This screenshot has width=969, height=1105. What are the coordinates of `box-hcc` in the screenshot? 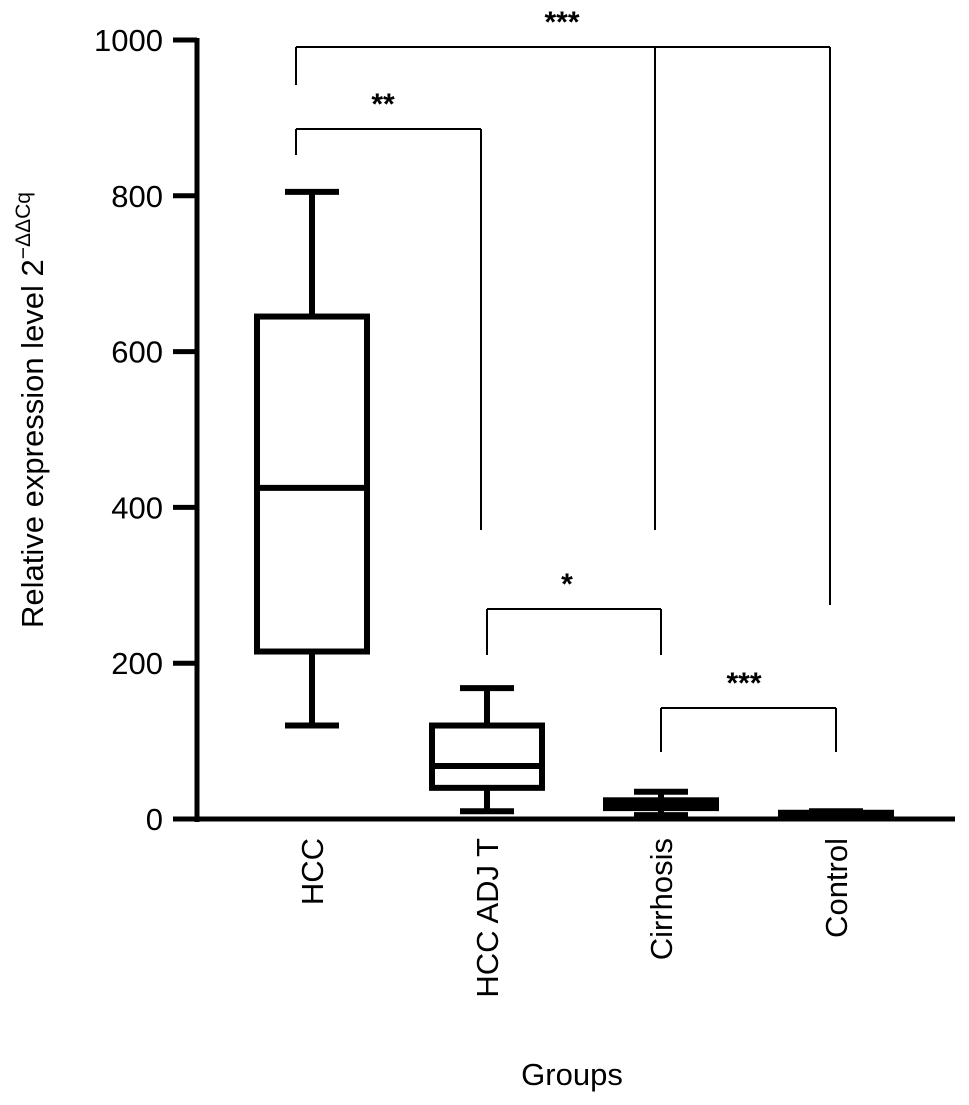 It's located at (312, 458).